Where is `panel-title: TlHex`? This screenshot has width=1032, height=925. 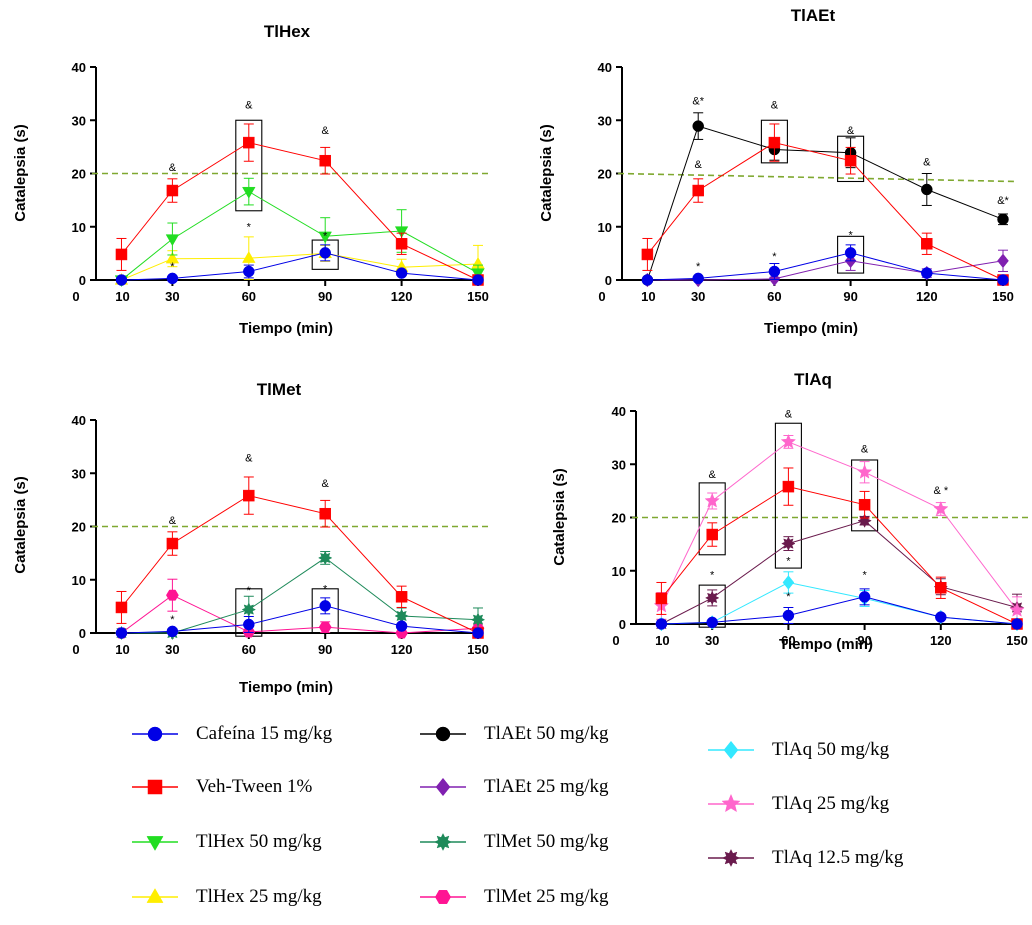
panel-title: TlHex is located at coordinates (287, 31).